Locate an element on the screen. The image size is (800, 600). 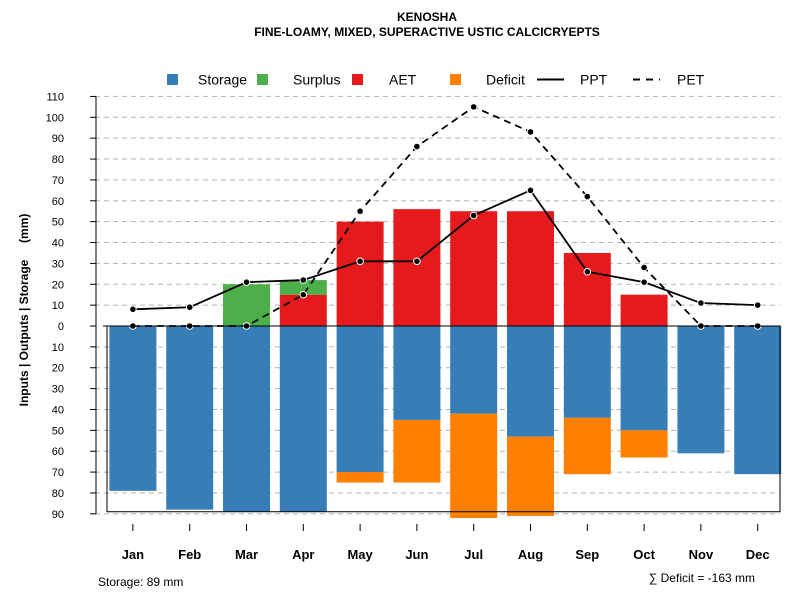
legend-label: AET is located at coordinates (403, 80).